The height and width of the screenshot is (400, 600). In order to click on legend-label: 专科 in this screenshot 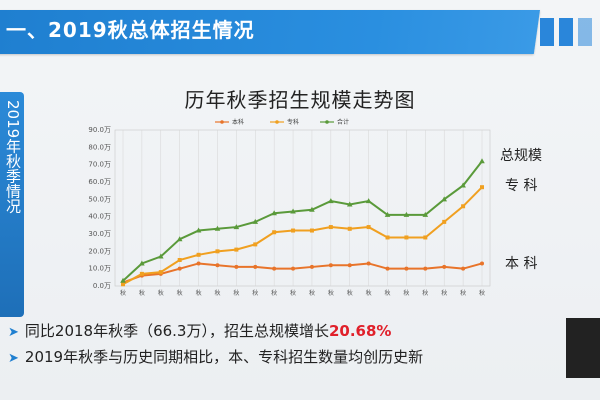, I will do `click(293, 122)`.